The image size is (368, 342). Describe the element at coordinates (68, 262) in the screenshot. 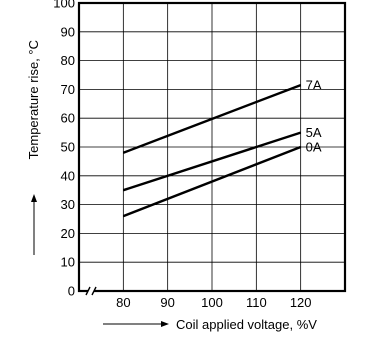

I see `y-tick-label-10: 10` at that location.